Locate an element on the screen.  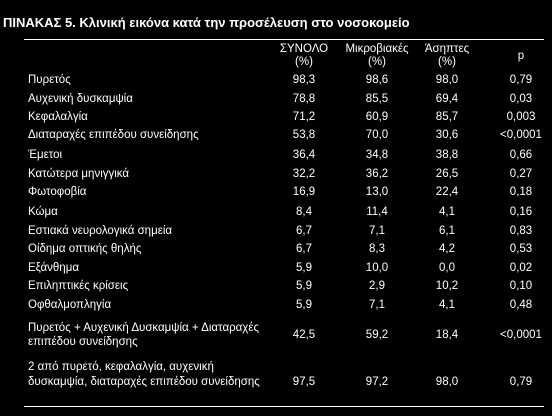
value-total: 78,8 is located at coordinates (304, 99).